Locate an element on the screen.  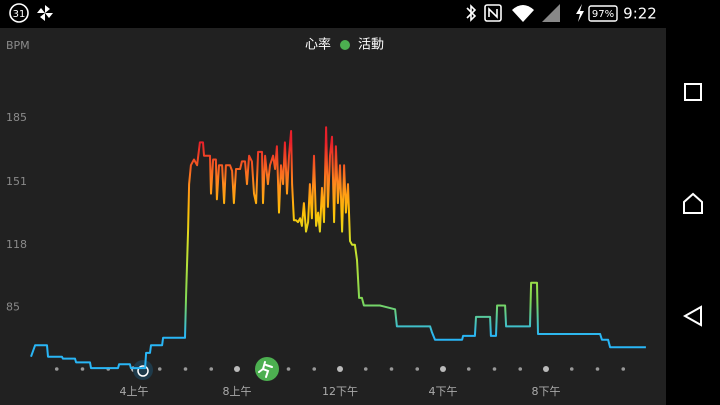
nfc-icon is located at coordinates (493, 13).